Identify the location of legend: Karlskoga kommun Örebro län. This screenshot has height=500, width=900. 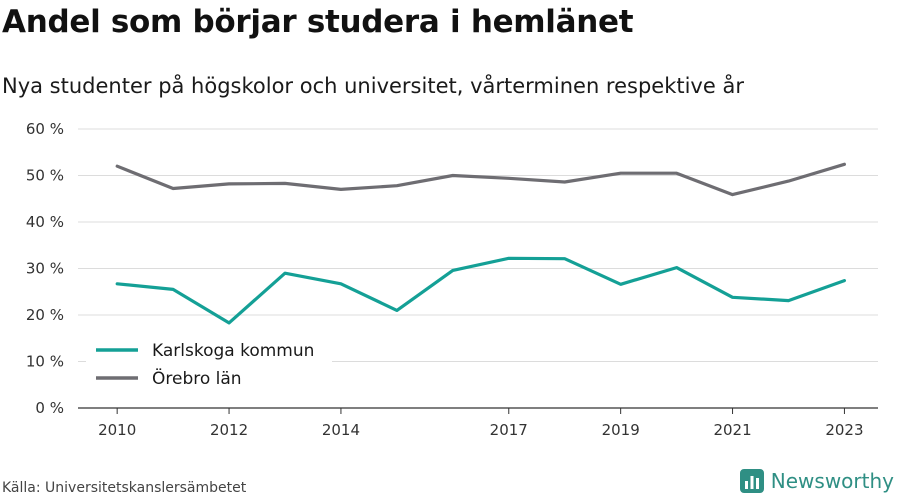
(209, 365).